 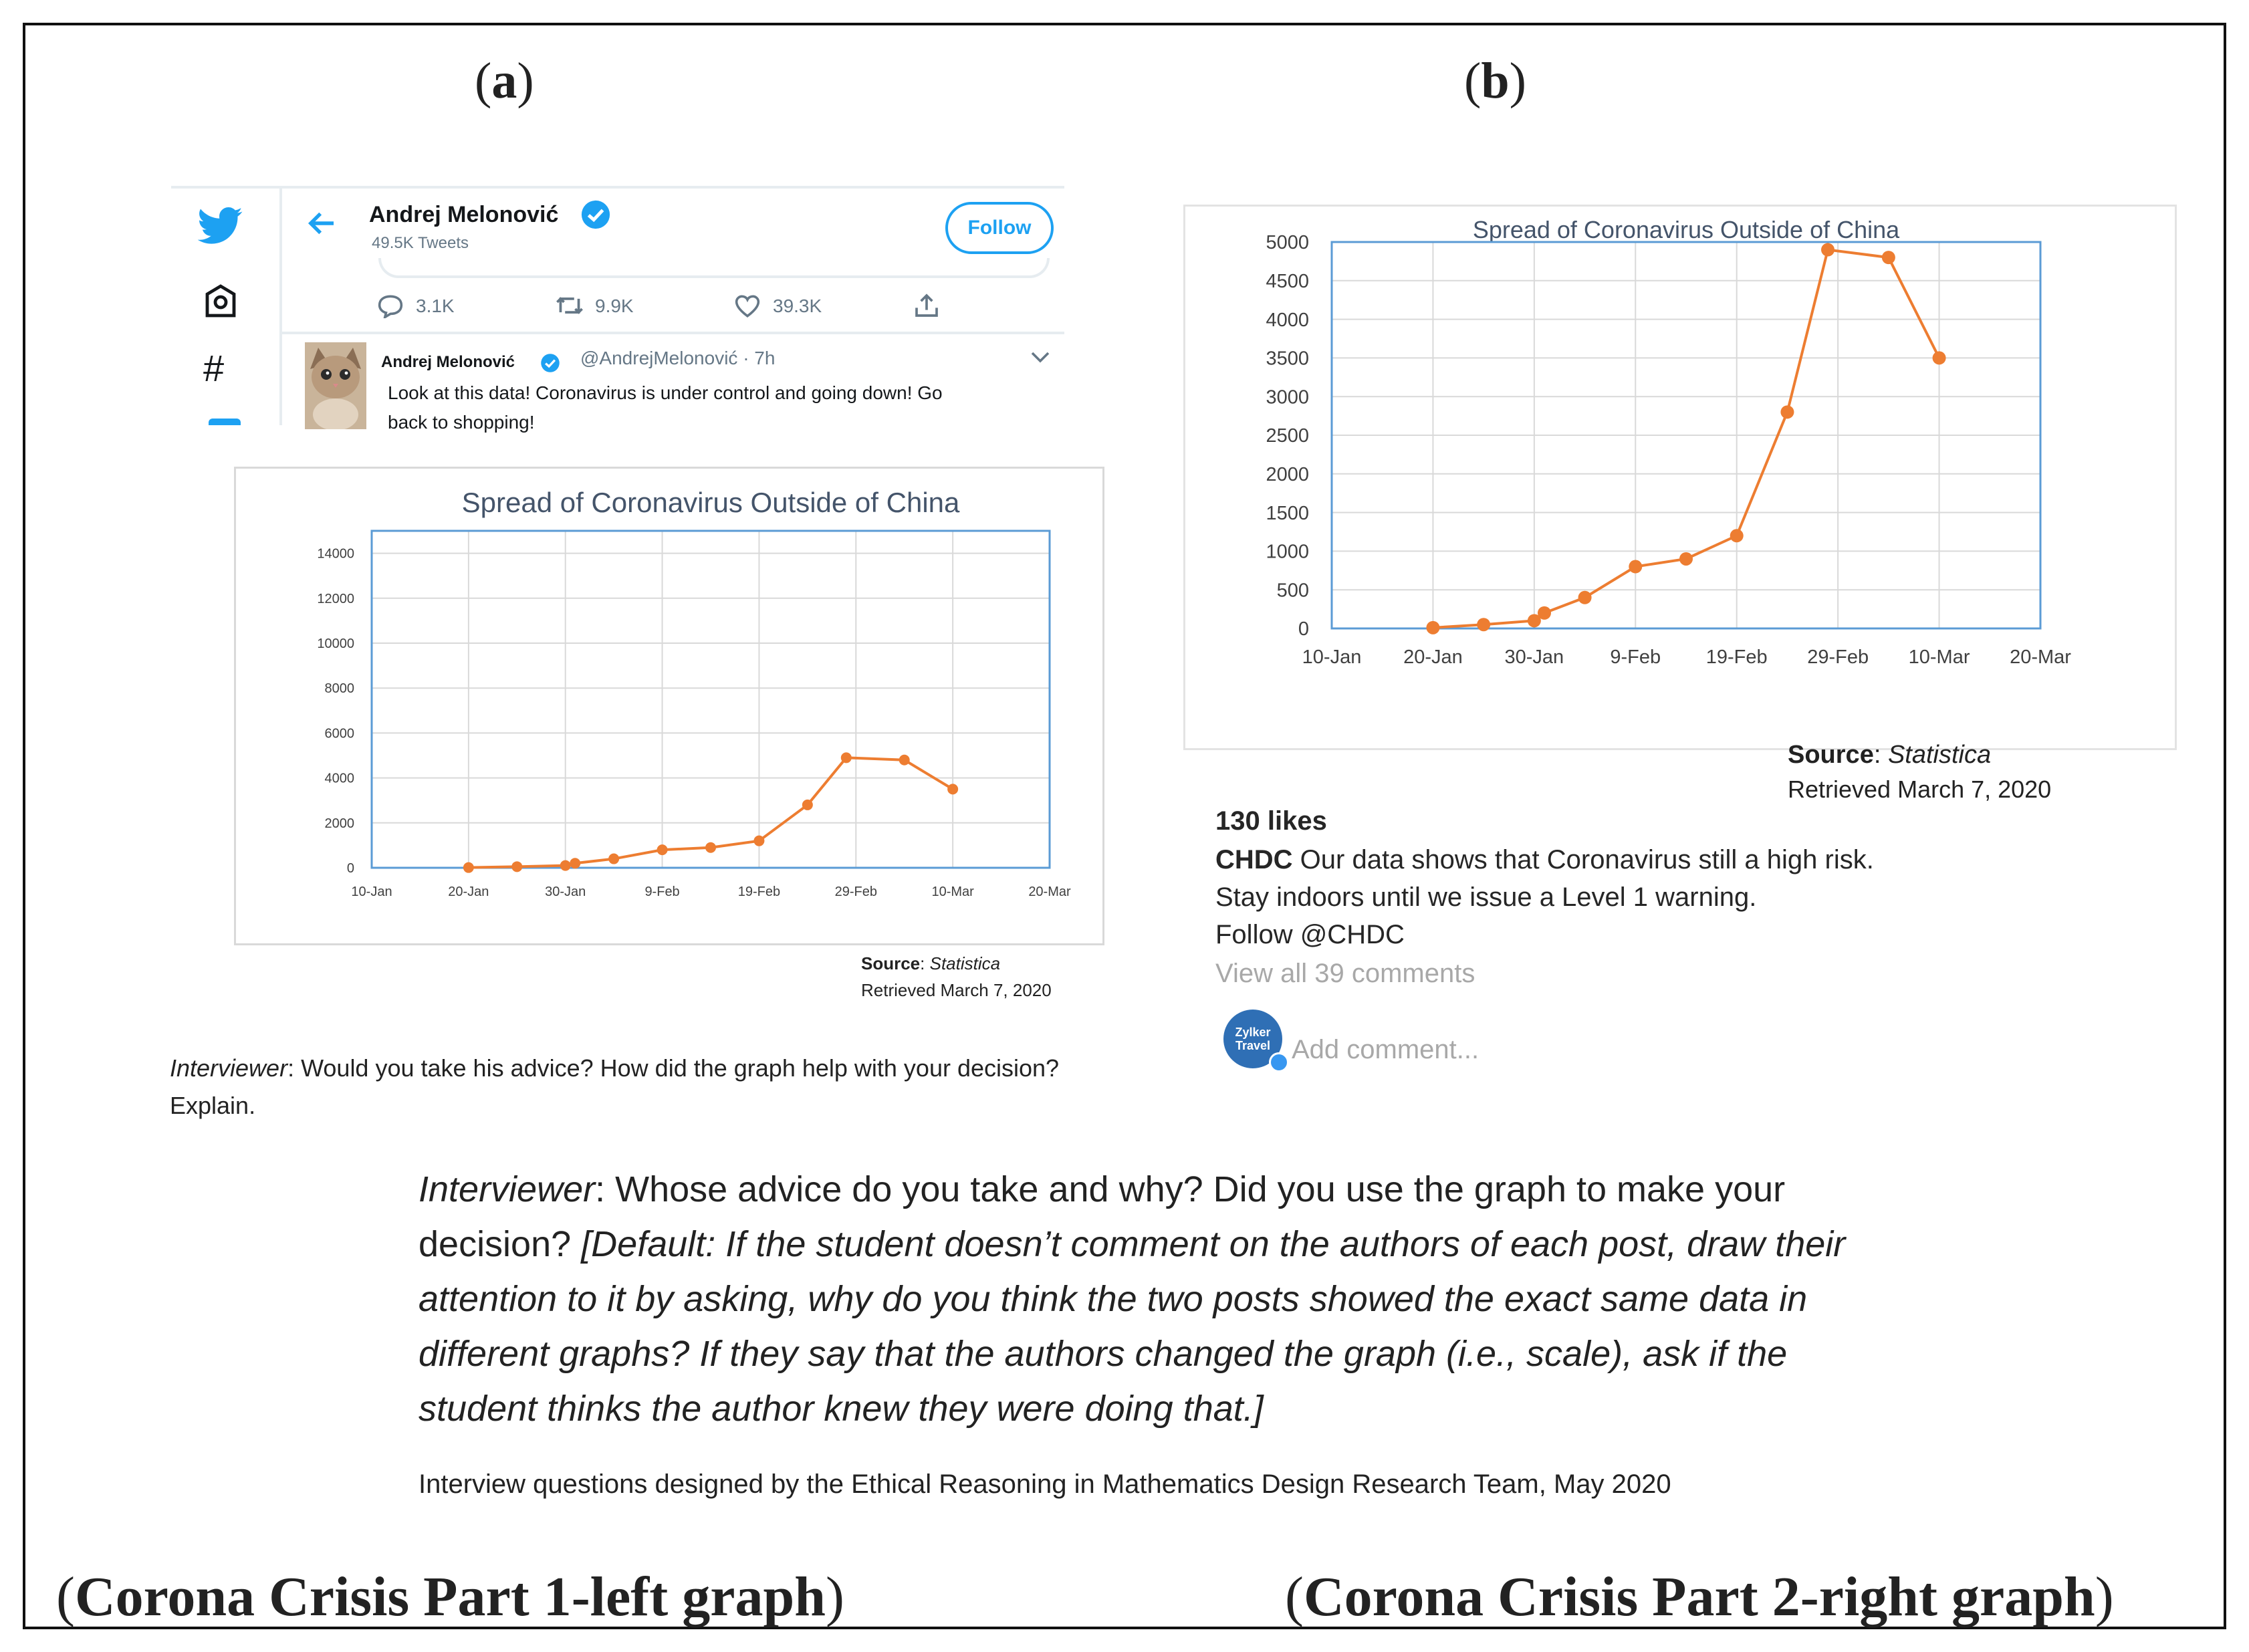 I want to click on follow-button: Follow, so click(x=999, y=228).